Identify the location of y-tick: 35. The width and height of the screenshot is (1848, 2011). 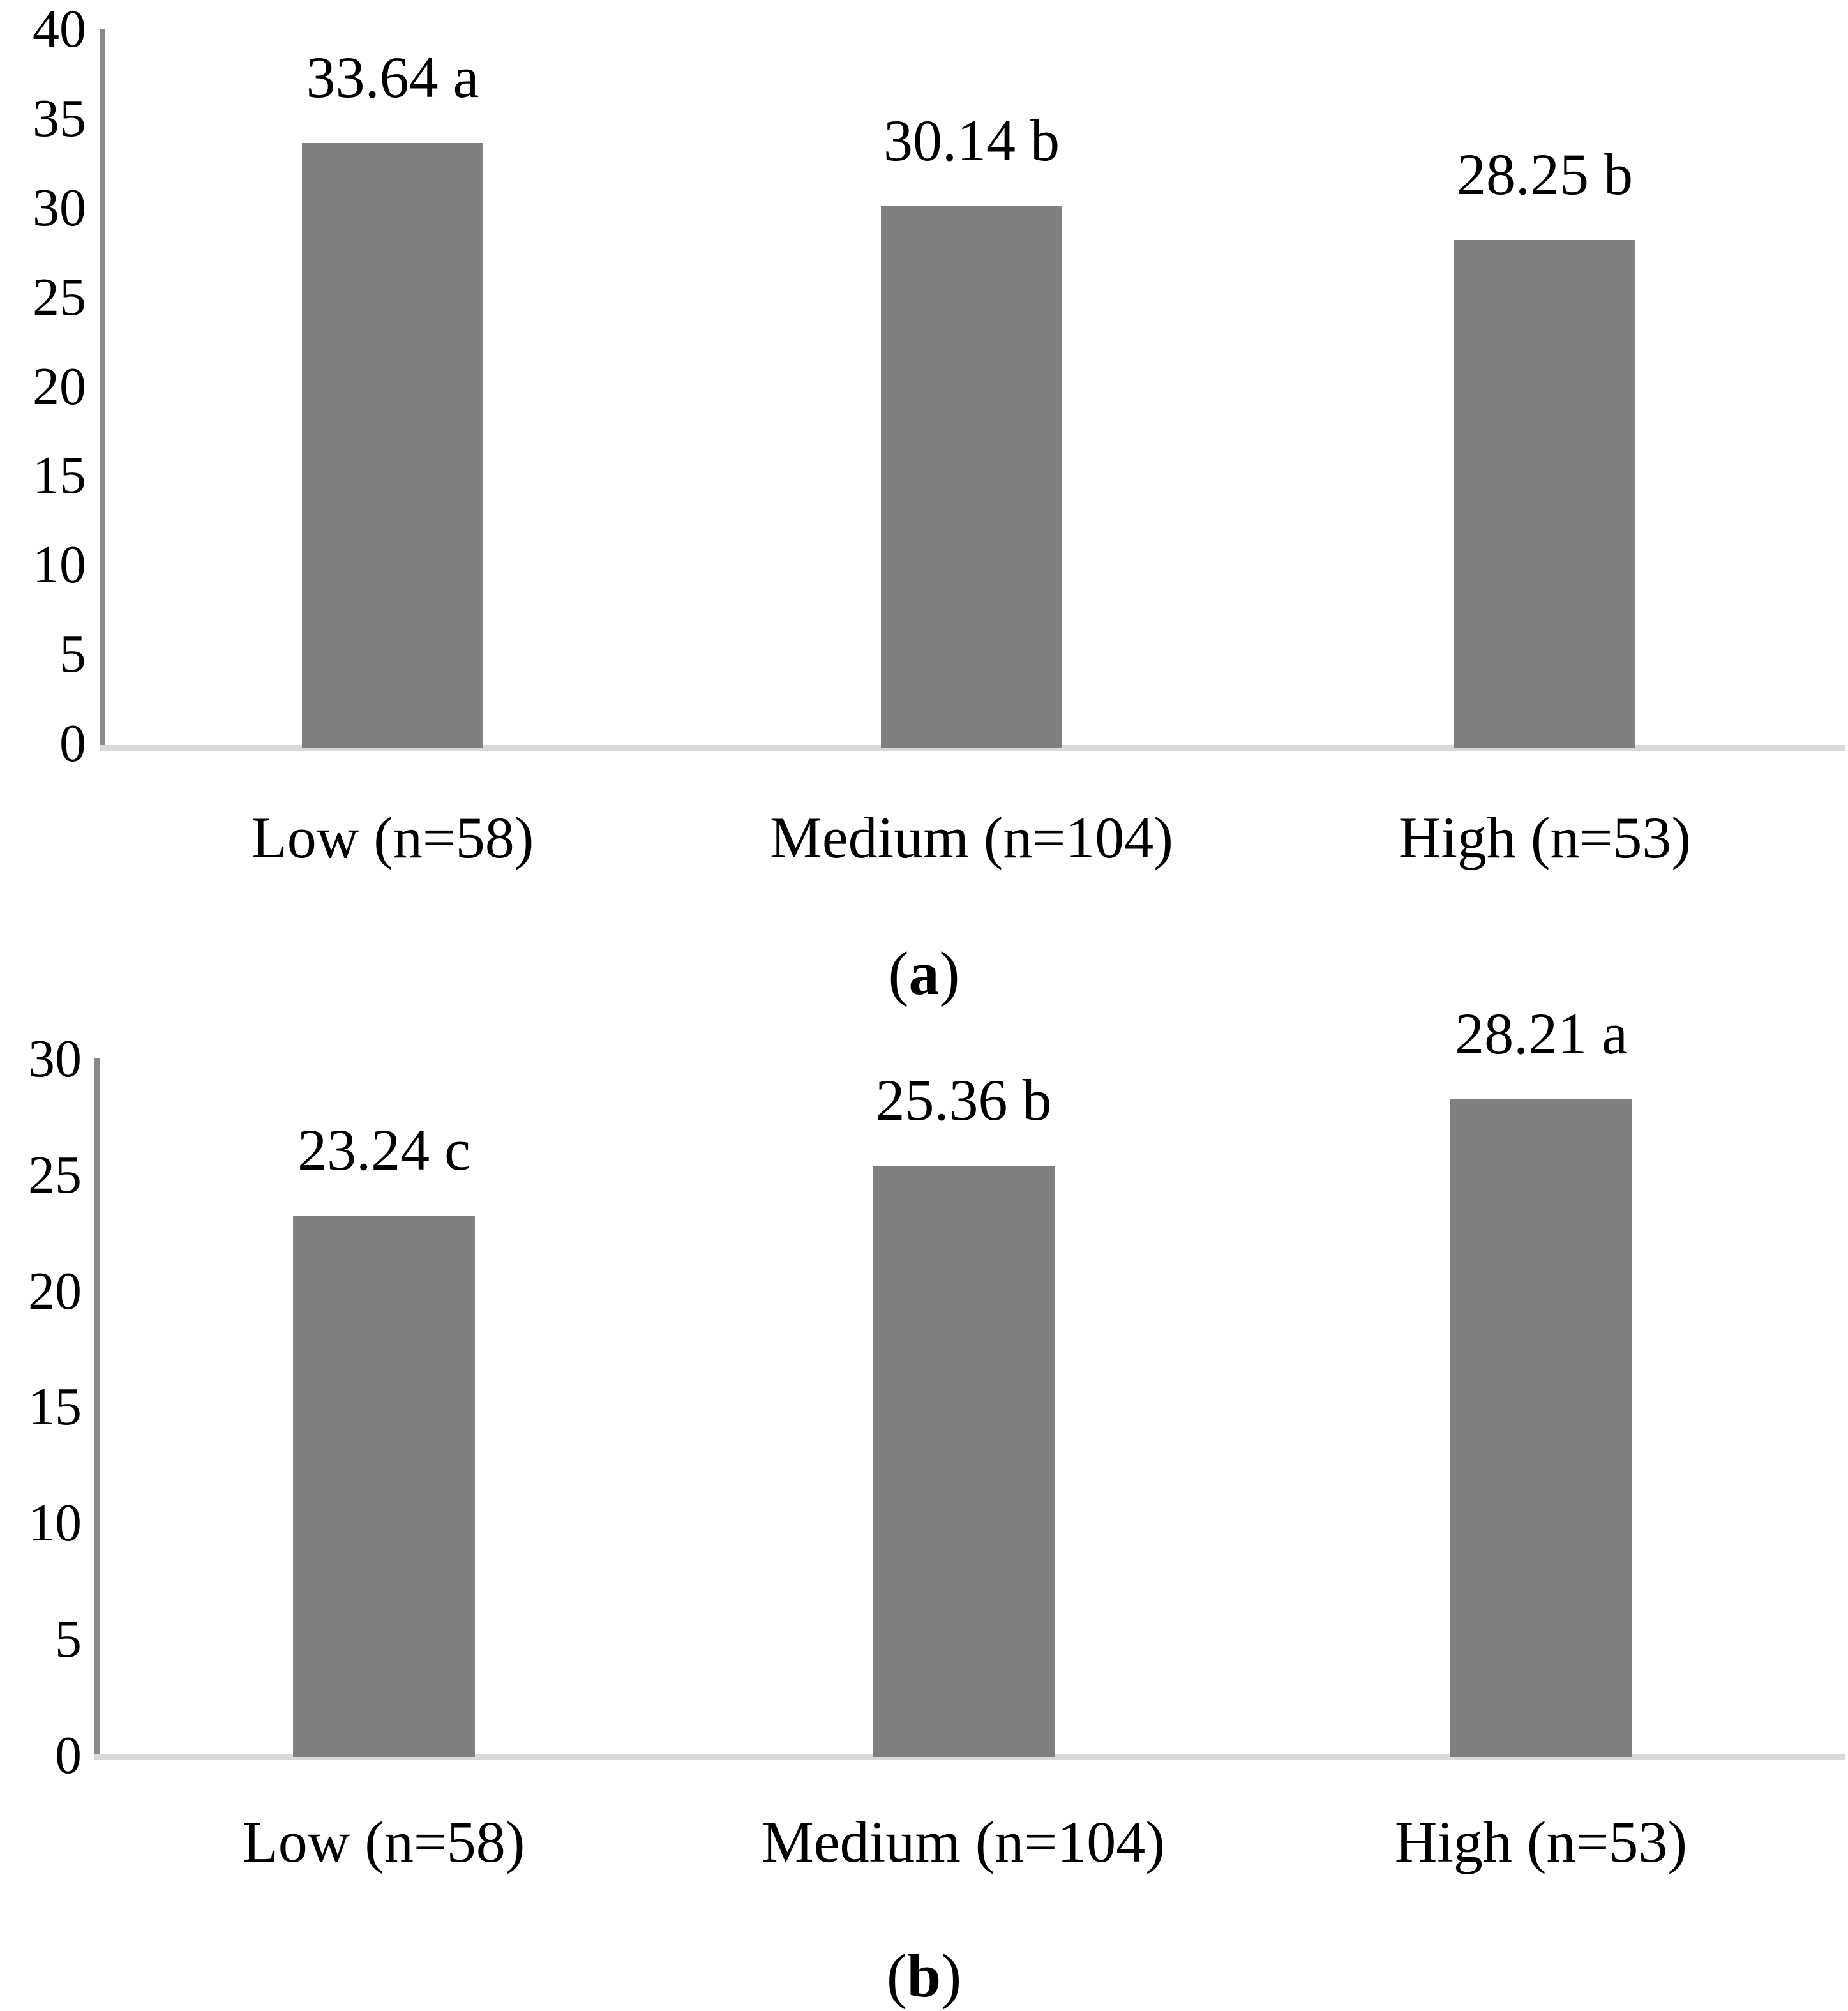
(59, 118).